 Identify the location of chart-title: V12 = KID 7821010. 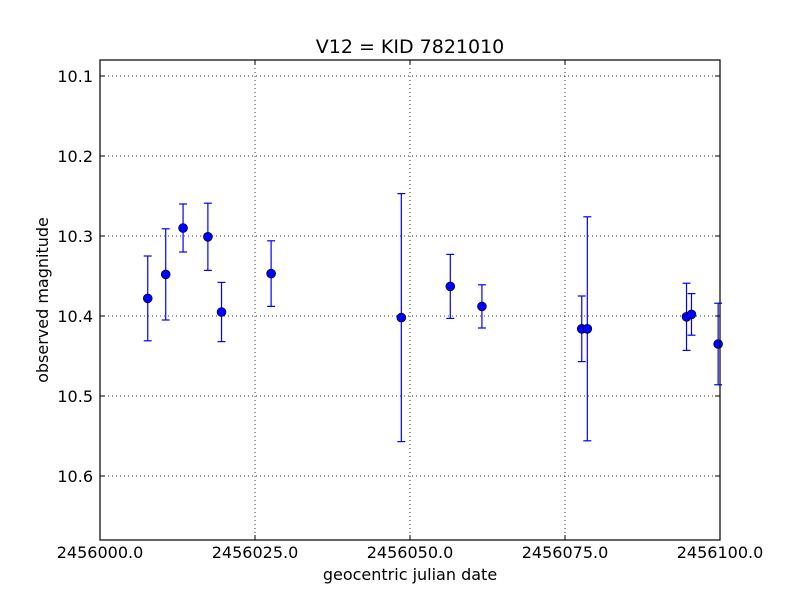
(410, 47).